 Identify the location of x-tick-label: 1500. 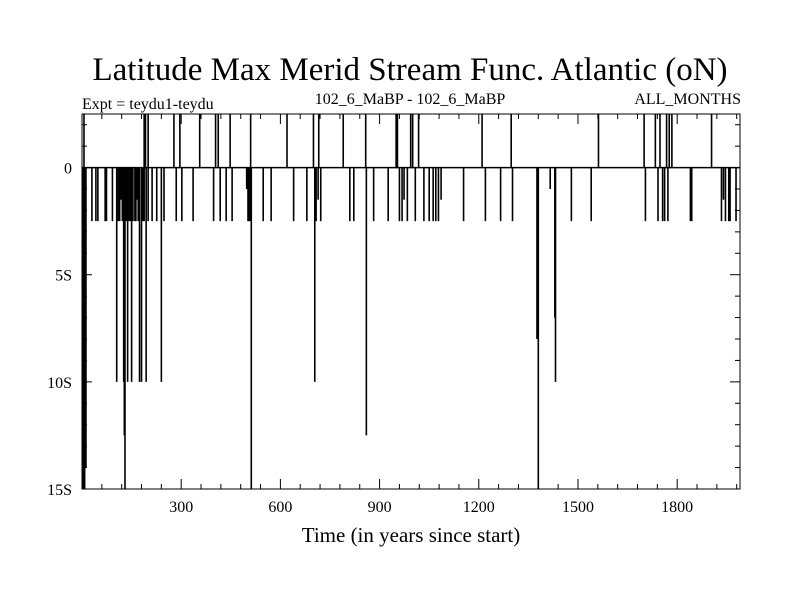
(578, 507).